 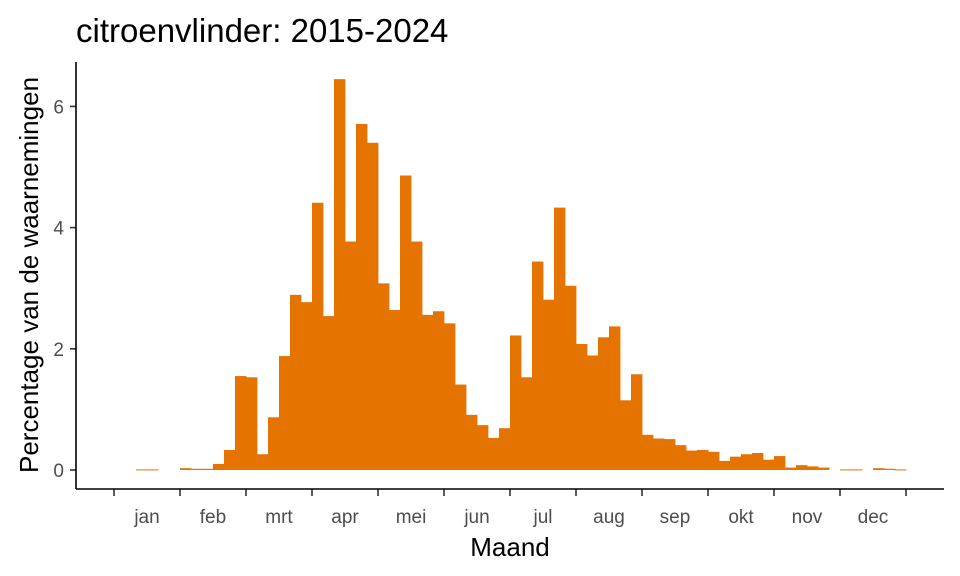 I want to click on chart-title: citroenvlinder: 2015-2024, so click(x=262, y=30).